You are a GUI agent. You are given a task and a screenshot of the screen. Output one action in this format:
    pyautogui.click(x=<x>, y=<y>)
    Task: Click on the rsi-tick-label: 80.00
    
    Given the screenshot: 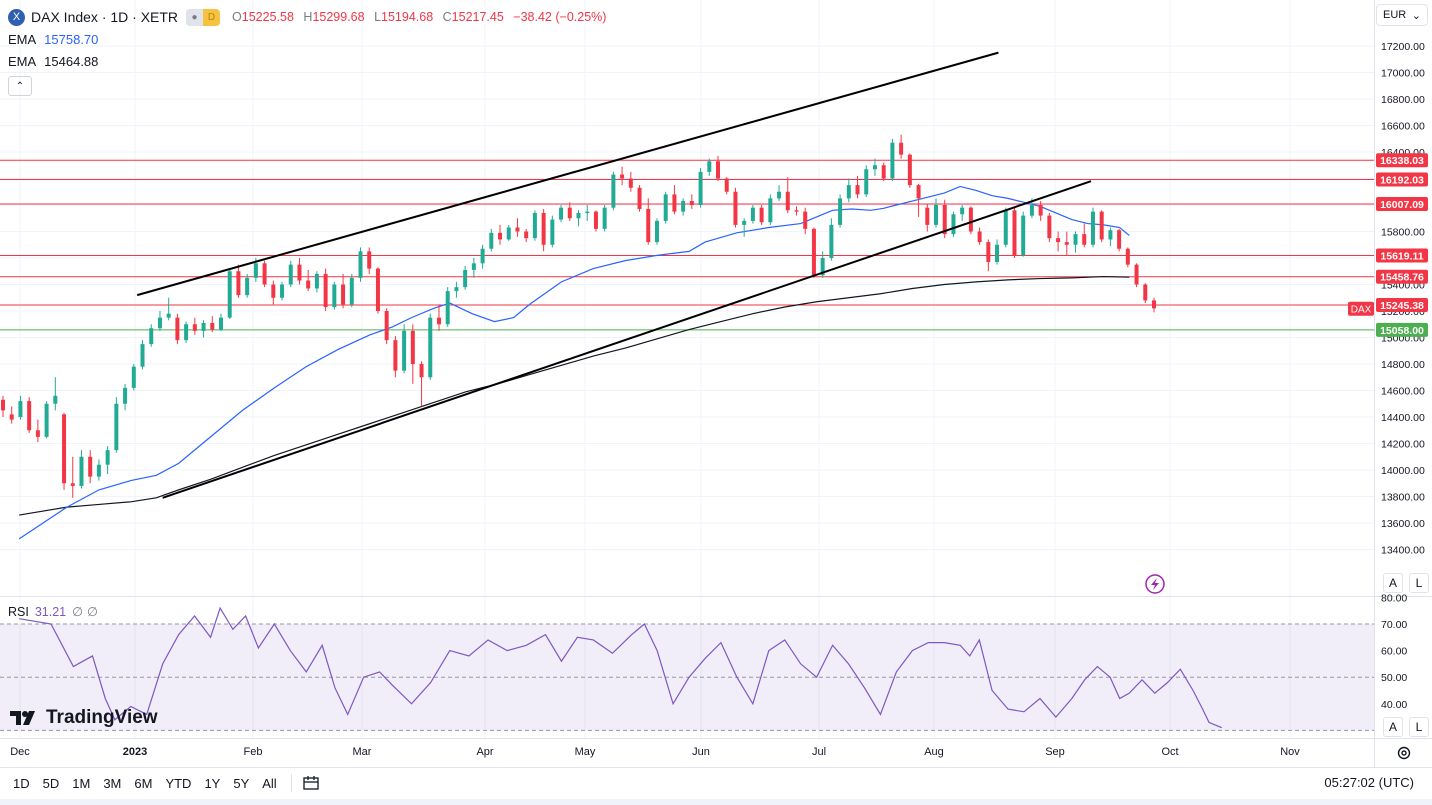 What is the action you would take?
    pyautogui.click(x=1394, y=598)
    